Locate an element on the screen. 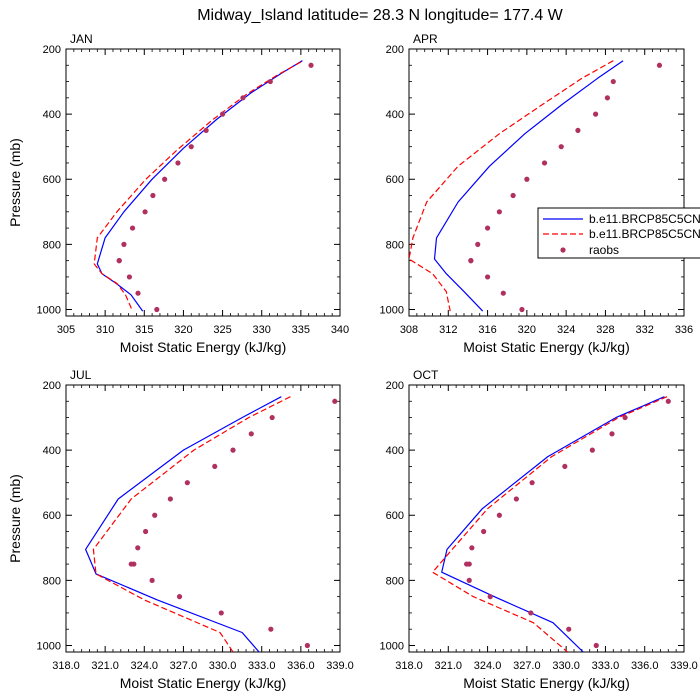 The height and width of the screenshot is (700, 700). jul-xtick-label: 324.0 is located at coordinates (145, 666).